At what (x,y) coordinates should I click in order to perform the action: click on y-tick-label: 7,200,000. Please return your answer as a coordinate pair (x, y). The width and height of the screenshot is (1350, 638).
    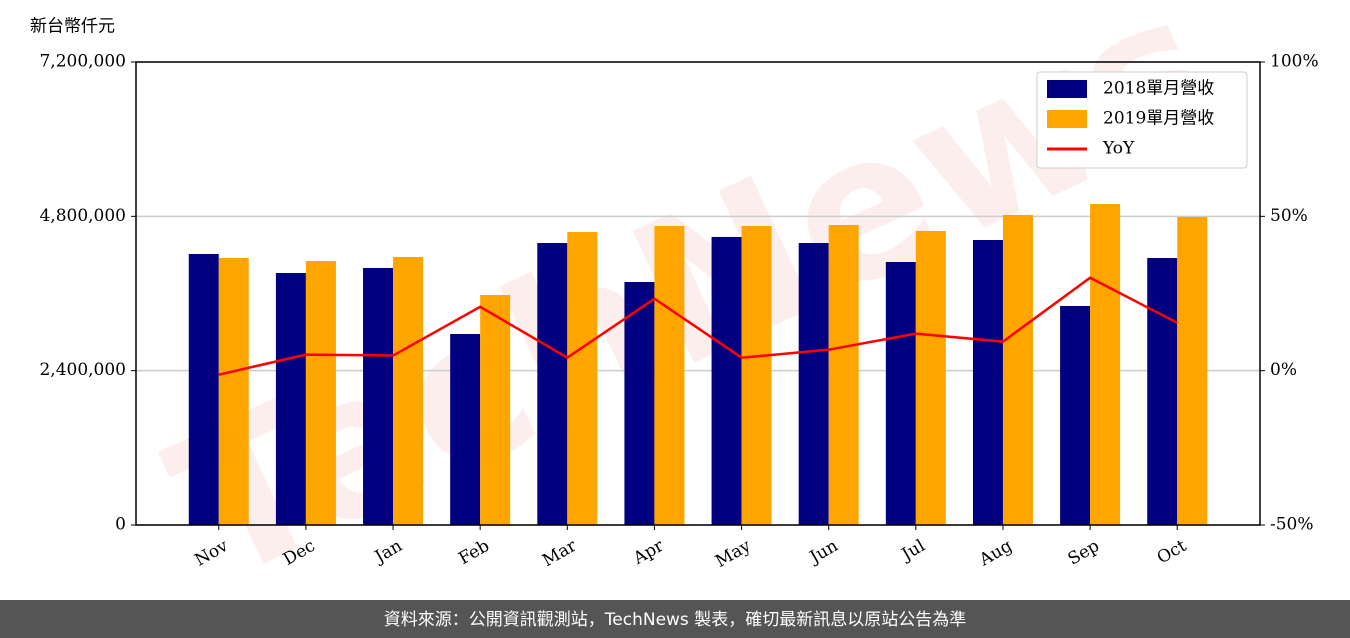
    Looking at the image, I should click on (82, 62).